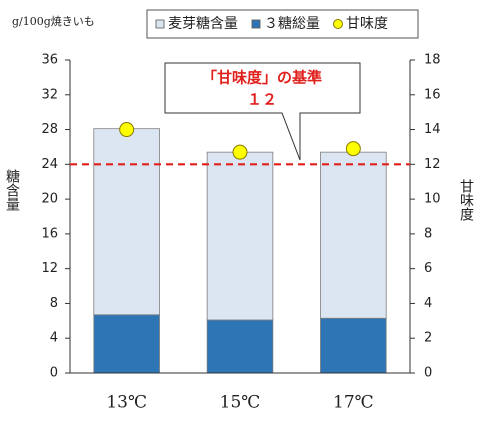  I want to click on y-tick-label: 0, so click(54, 373).